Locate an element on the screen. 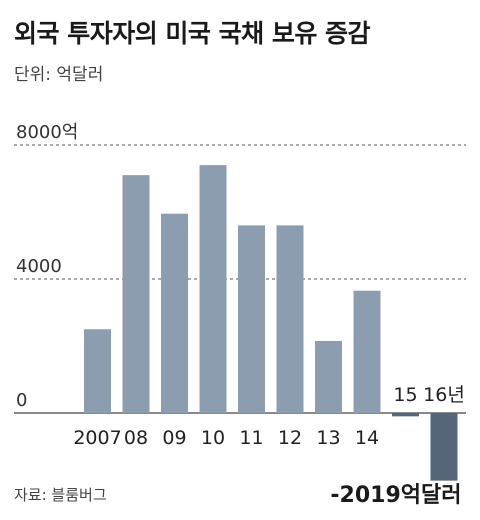 The width and height of the screenshot is (480, 520). y-tick-label: 4000 is located at coordinates (39, 266).